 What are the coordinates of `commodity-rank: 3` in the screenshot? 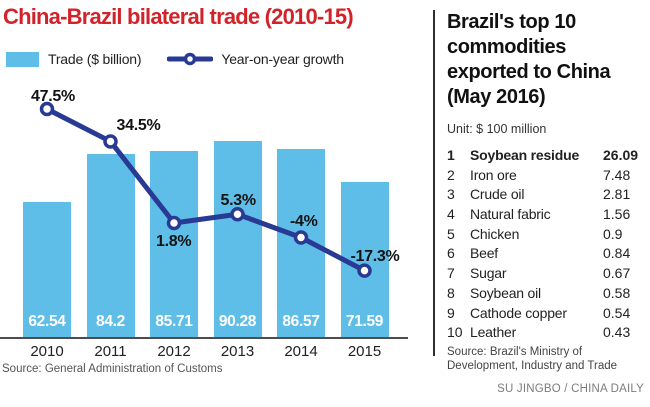 It's located at (451, 194).